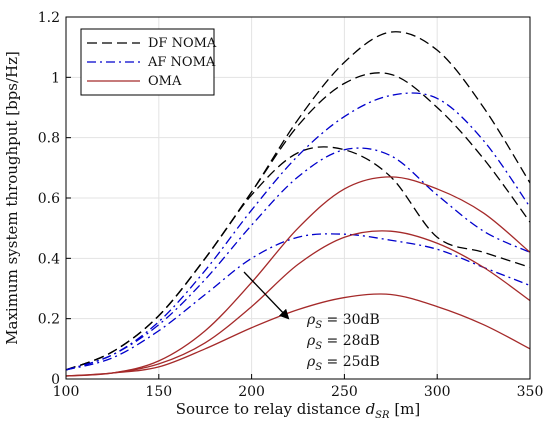 The image size is (550, 435). I want to click on x-tick-label: 100, so click(66, 392).